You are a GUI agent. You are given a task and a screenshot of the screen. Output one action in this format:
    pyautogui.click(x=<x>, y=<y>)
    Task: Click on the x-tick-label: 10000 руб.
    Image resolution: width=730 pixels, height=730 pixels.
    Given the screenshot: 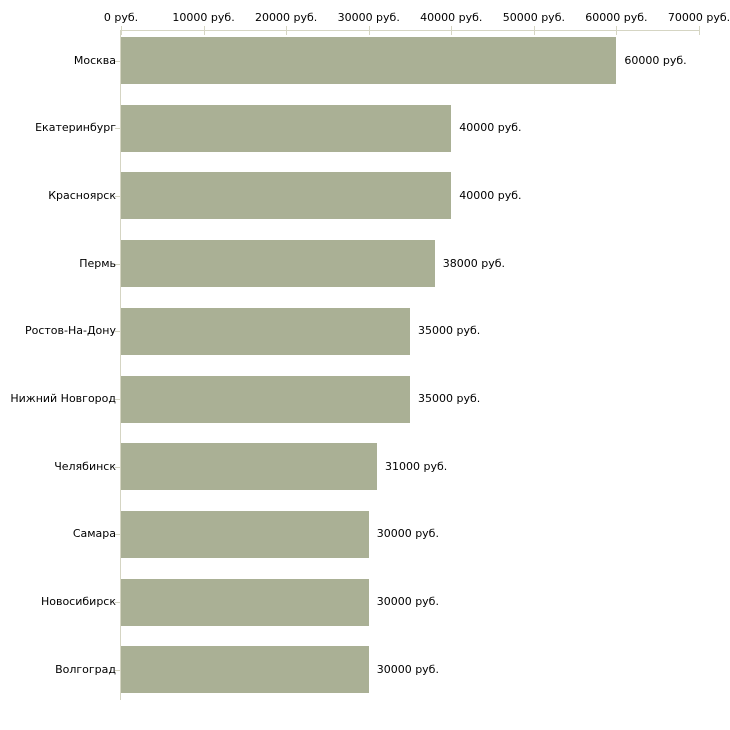 What is the action you would take?
    pyautogui.click(x=203, y=17)
    